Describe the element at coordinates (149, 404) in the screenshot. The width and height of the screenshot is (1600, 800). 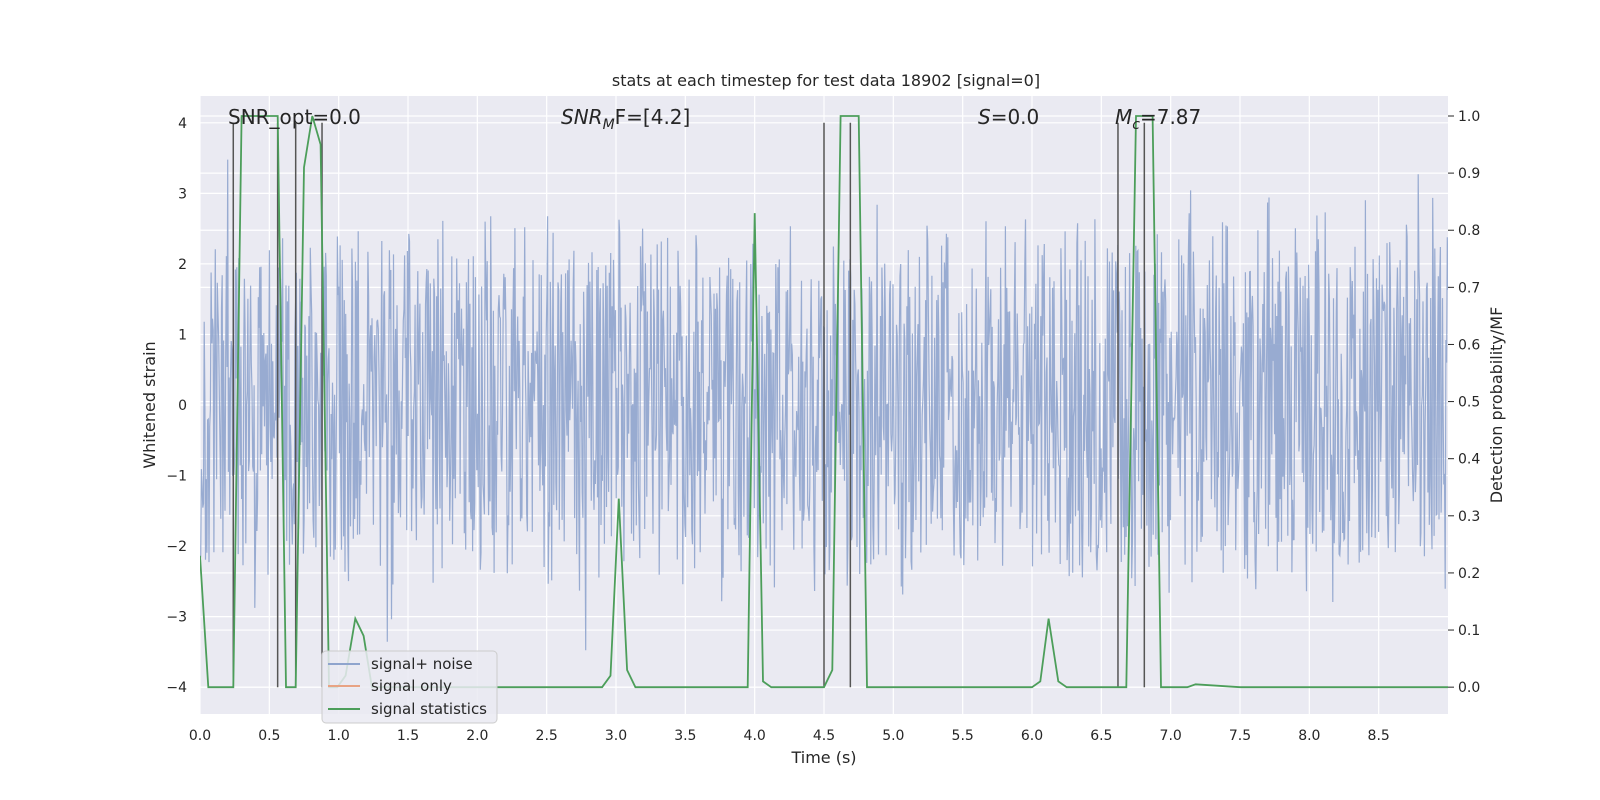
I see `y-left-axis-label: Whitened strain` at that location.